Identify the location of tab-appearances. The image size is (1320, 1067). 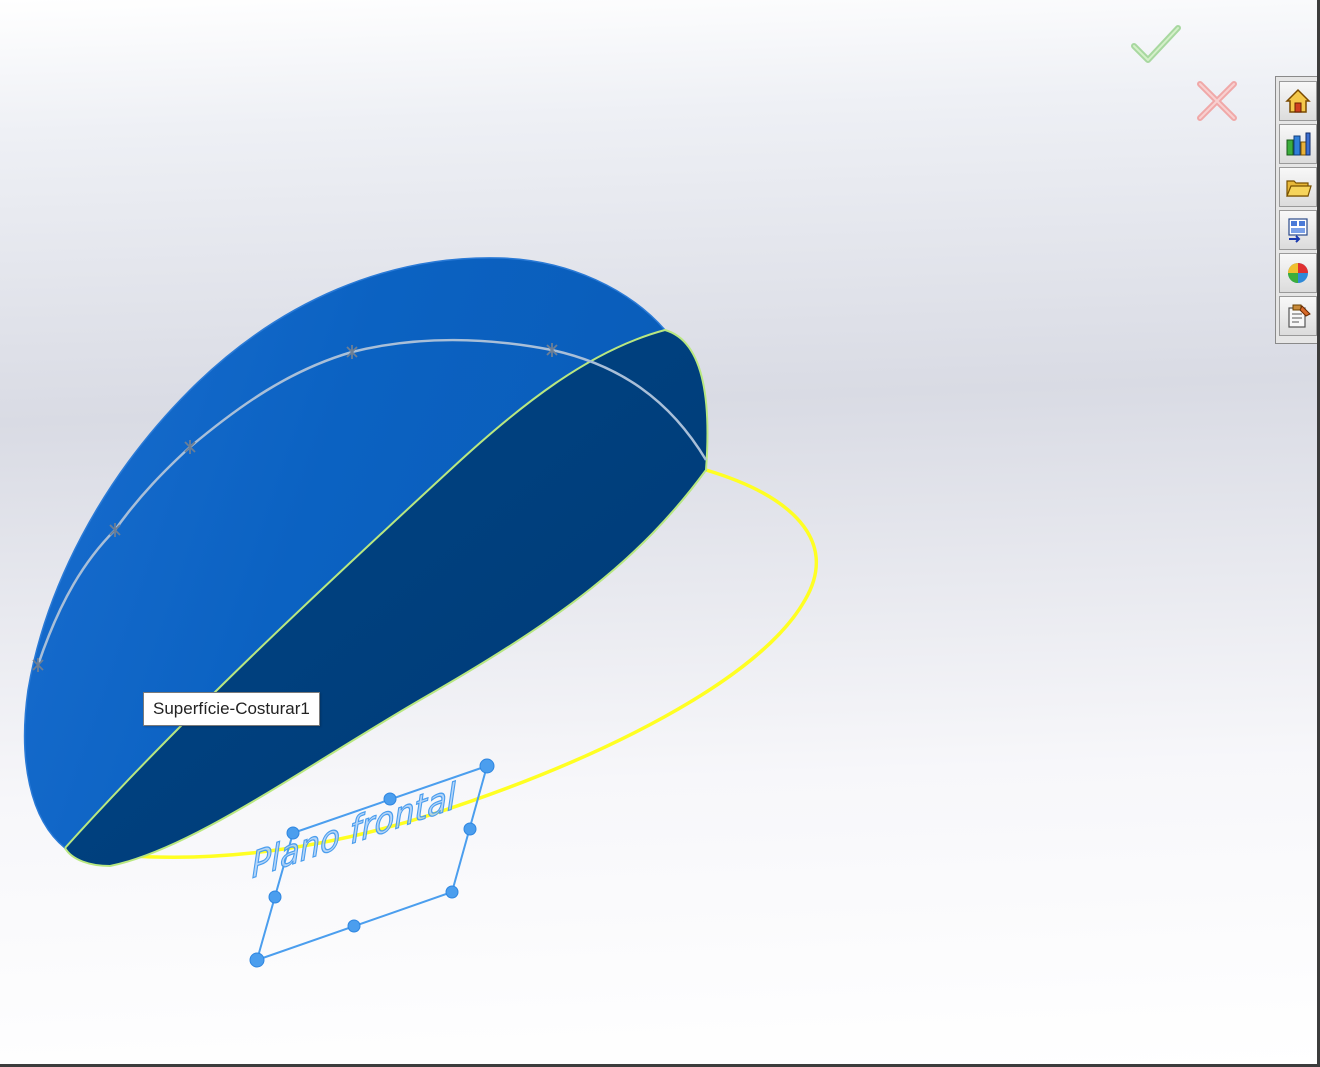
(1298, 273).